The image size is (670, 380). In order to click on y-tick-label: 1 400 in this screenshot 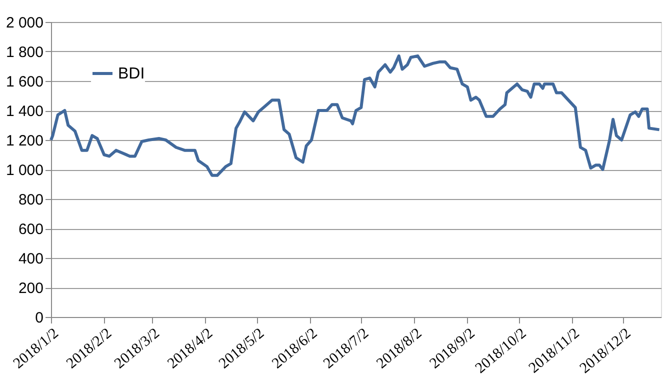, I will do `click(25, 111)`.